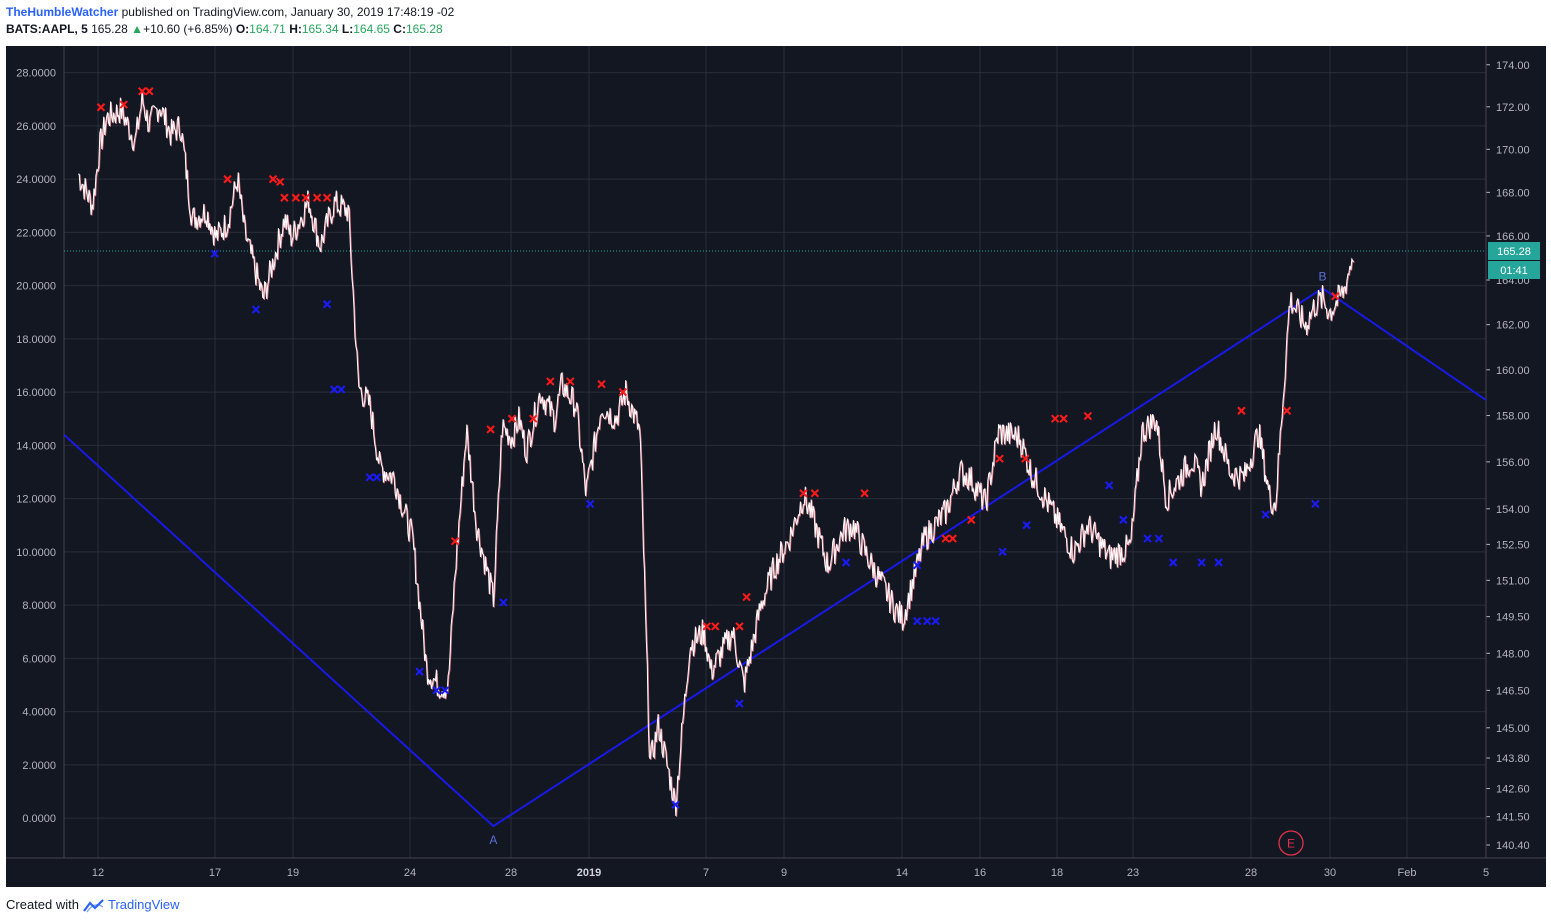 This screenshot has height=922, width=1551. Describe the element at coordinates (1322, 276) in the screenshot. I see `pattern-point-b-label: B` at that location.